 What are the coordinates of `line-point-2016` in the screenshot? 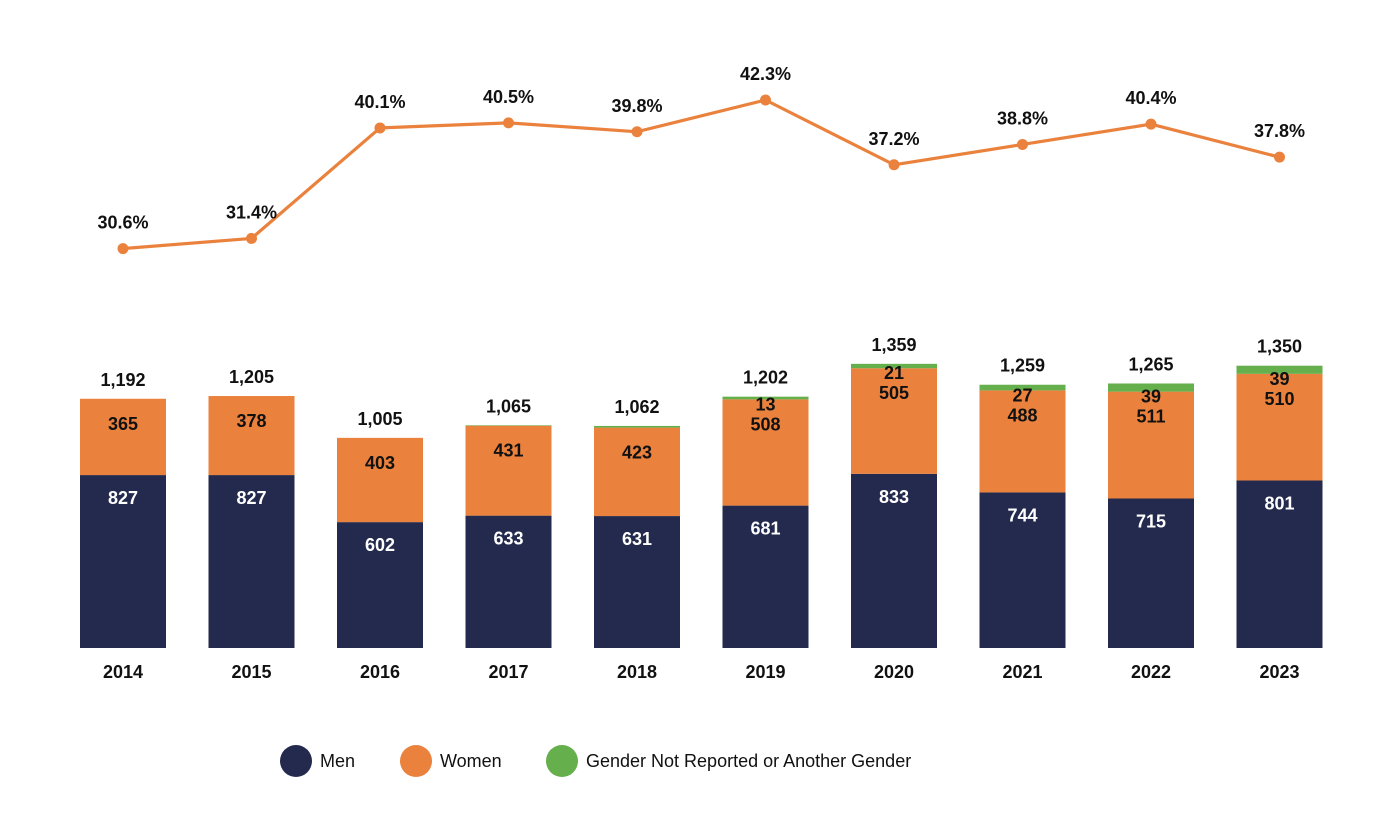 It's located at (380, 128).